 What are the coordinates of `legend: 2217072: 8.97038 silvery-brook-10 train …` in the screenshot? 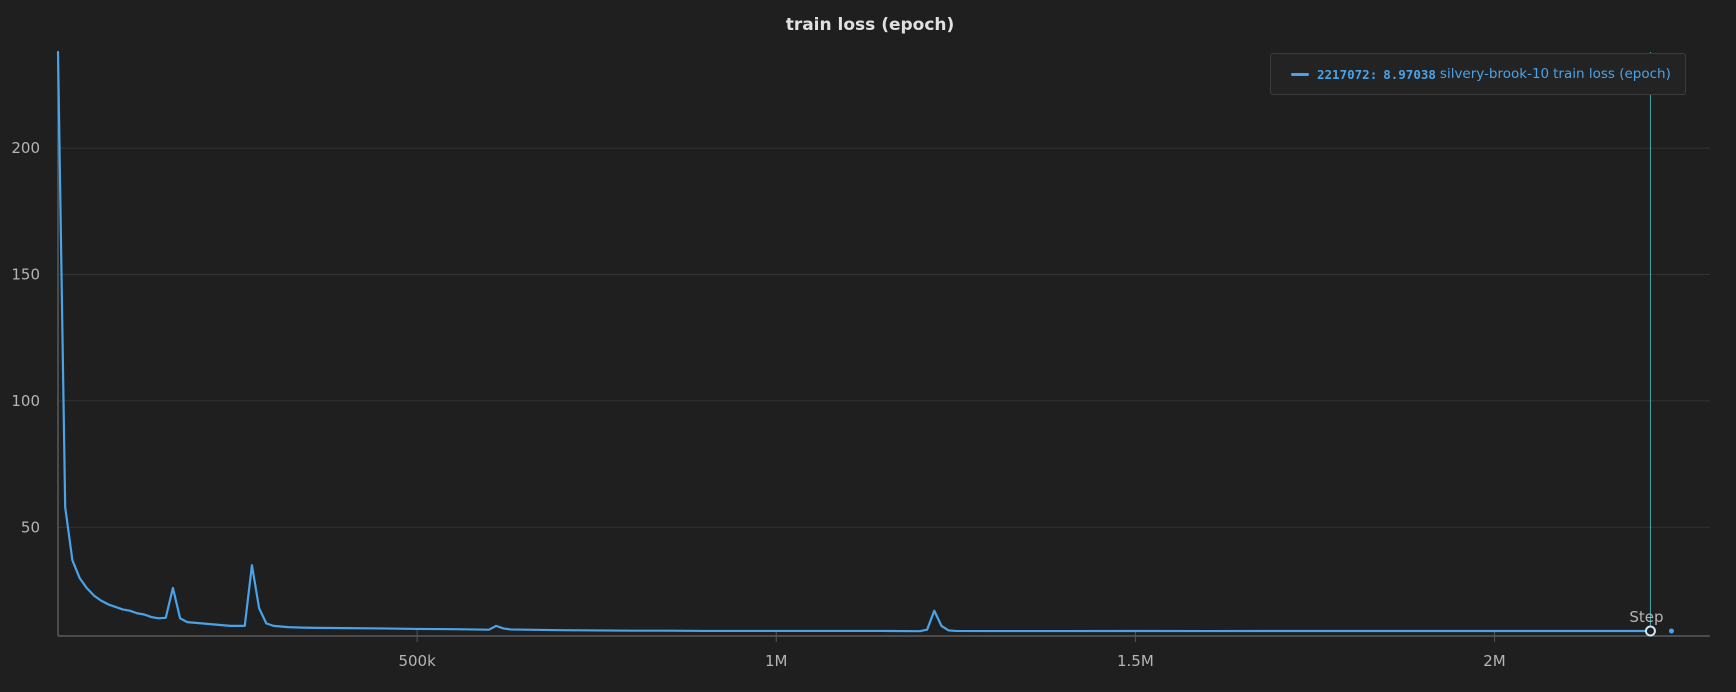 It's located at (1478, 74).